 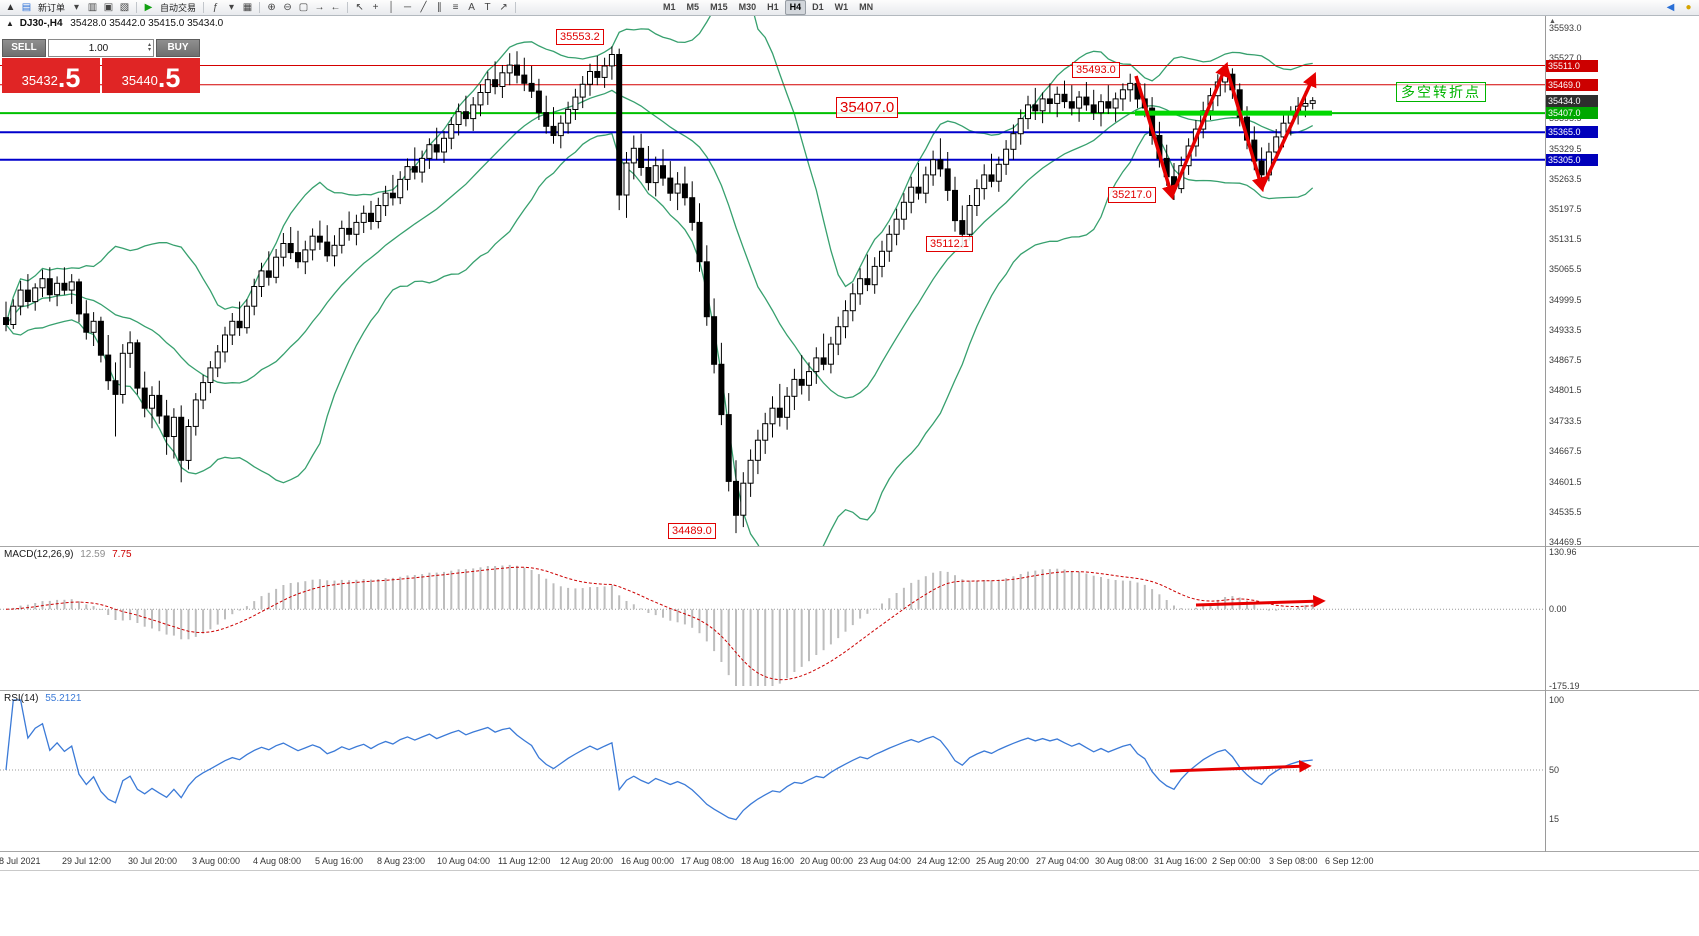 What do you see at coordinates (1096, 70) in the screenshot?
I see `price-annotation: 35493.0` at bounding box center [1096, 70].